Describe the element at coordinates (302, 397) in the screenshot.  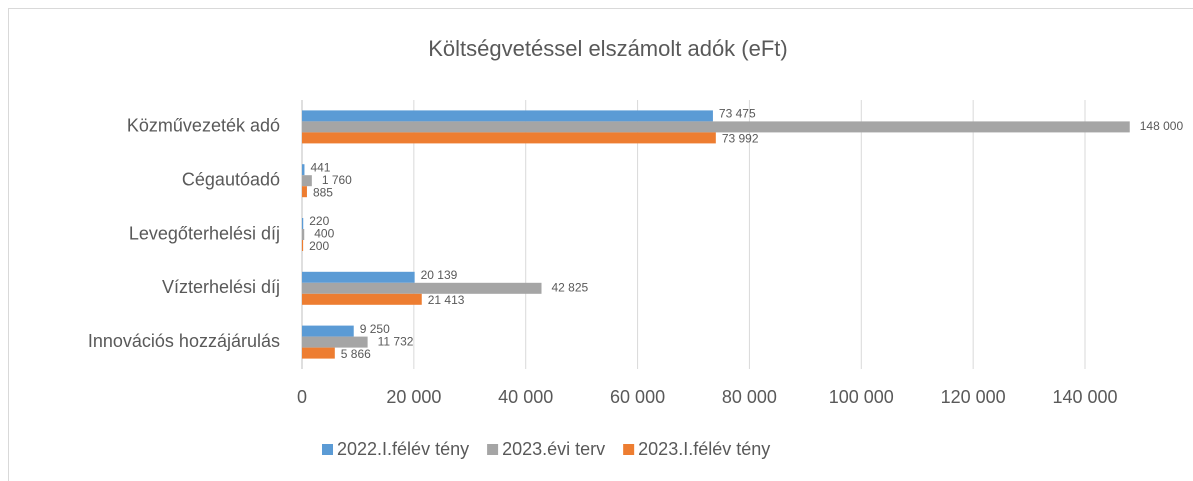
I see `x-tick-label: 0` at that location.